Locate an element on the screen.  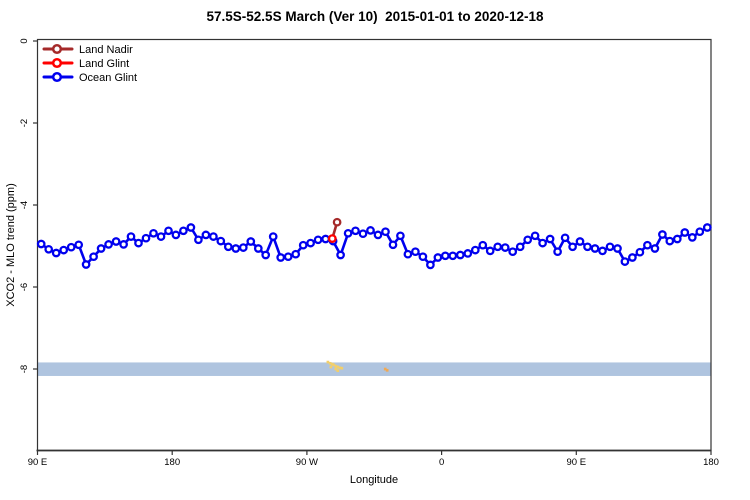
land-glint-point is located at coordinates (332, 238).